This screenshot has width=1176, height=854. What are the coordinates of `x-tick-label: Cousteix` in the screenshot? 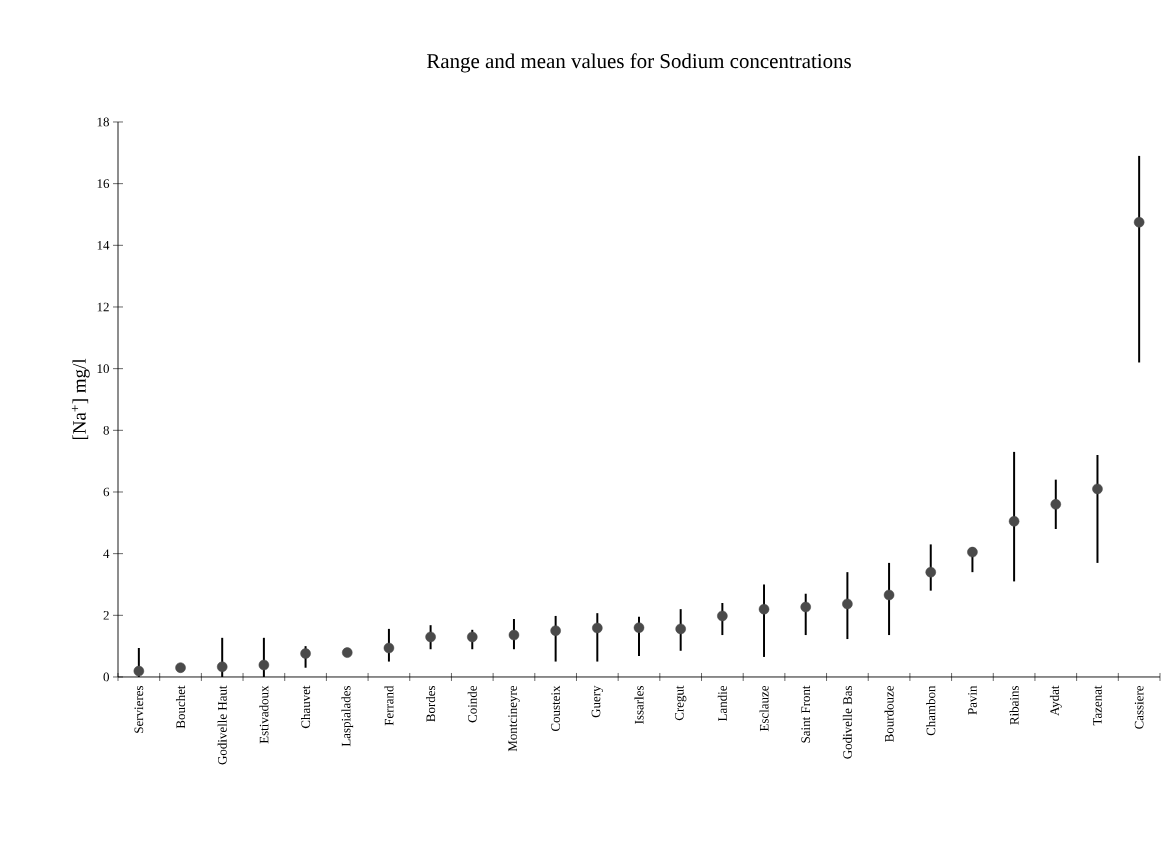 It's located at (555, 708).